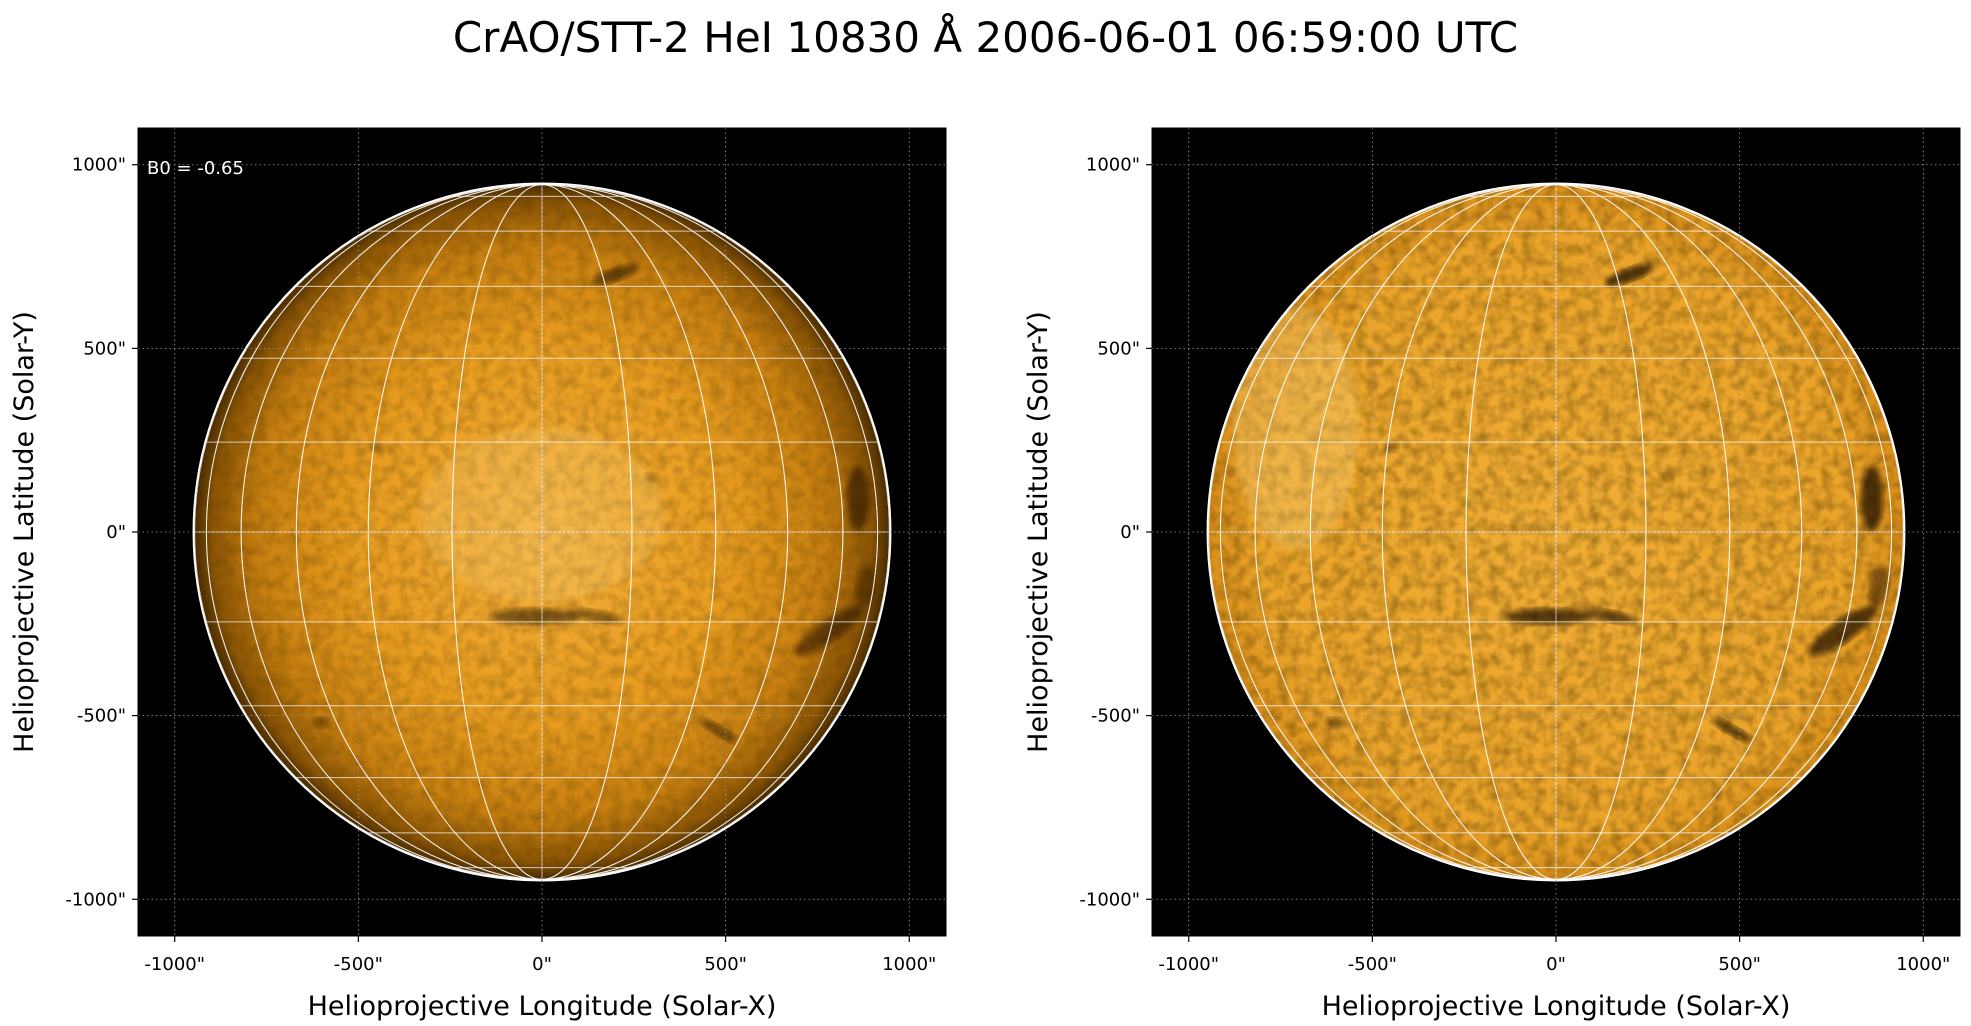 The height and width of the screenshot is (1026, 1971). I want to click on left-b0-annotation: B0 = -0.65, so click(195, 168).